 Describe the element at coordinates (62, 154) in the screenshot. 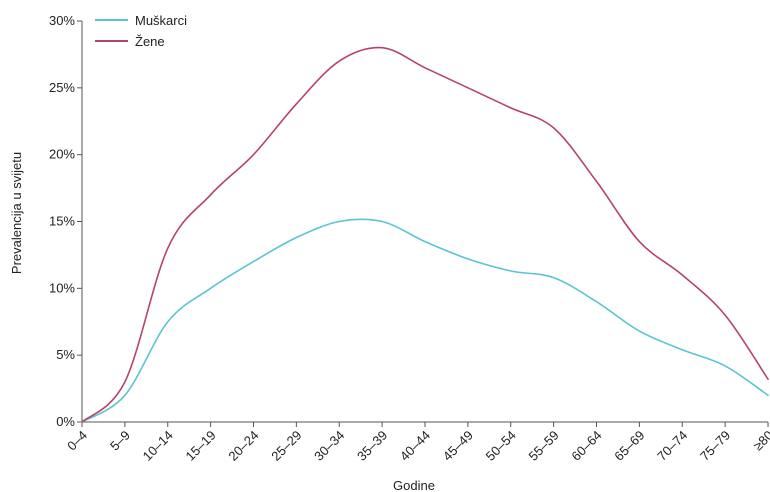

I see `y-tick-label: 20%` at that location.